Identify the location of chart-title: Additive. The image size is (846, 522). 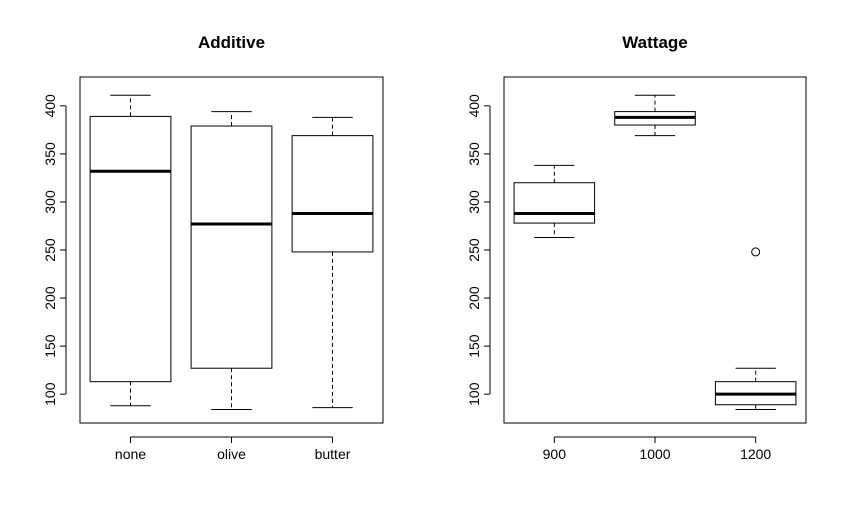
(231, 42).